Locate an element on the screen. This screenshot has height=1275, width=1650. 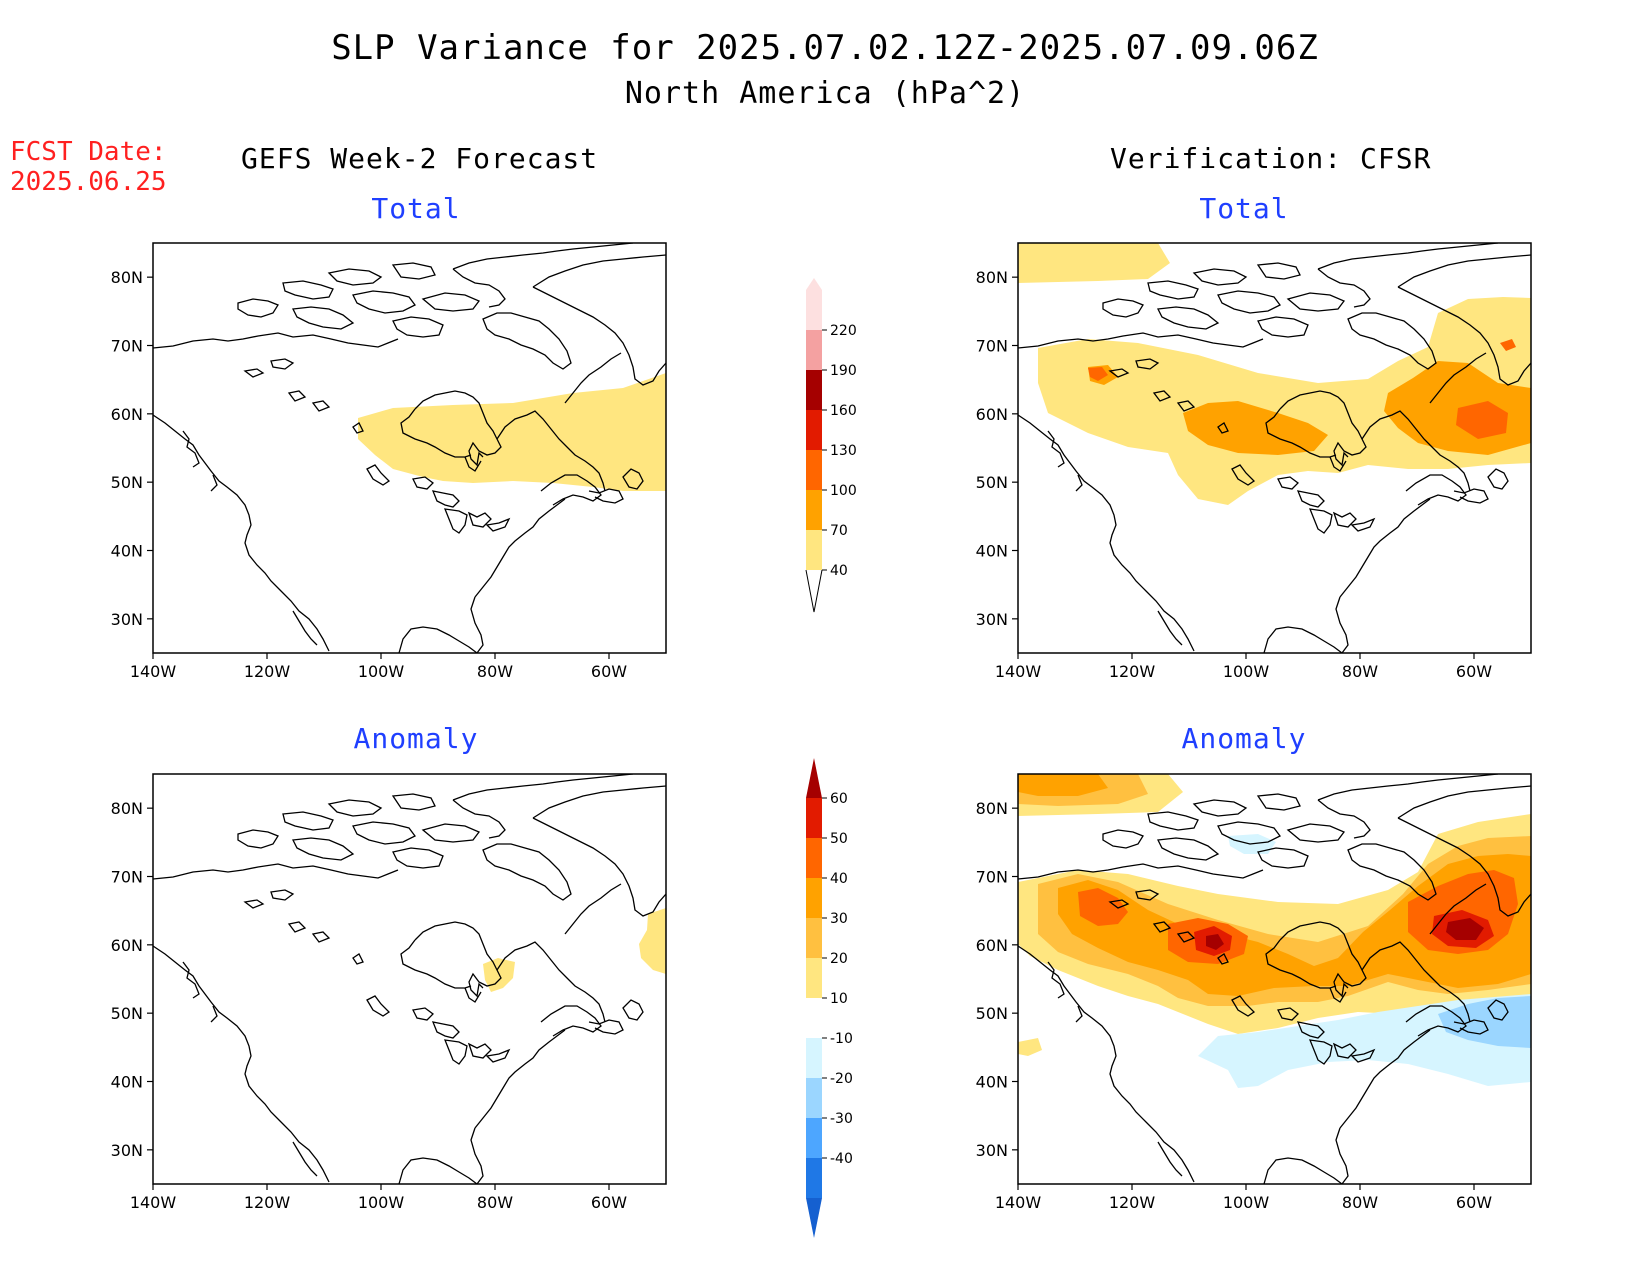
colorbar-label: -40 is located at coordinates (841, 1159).